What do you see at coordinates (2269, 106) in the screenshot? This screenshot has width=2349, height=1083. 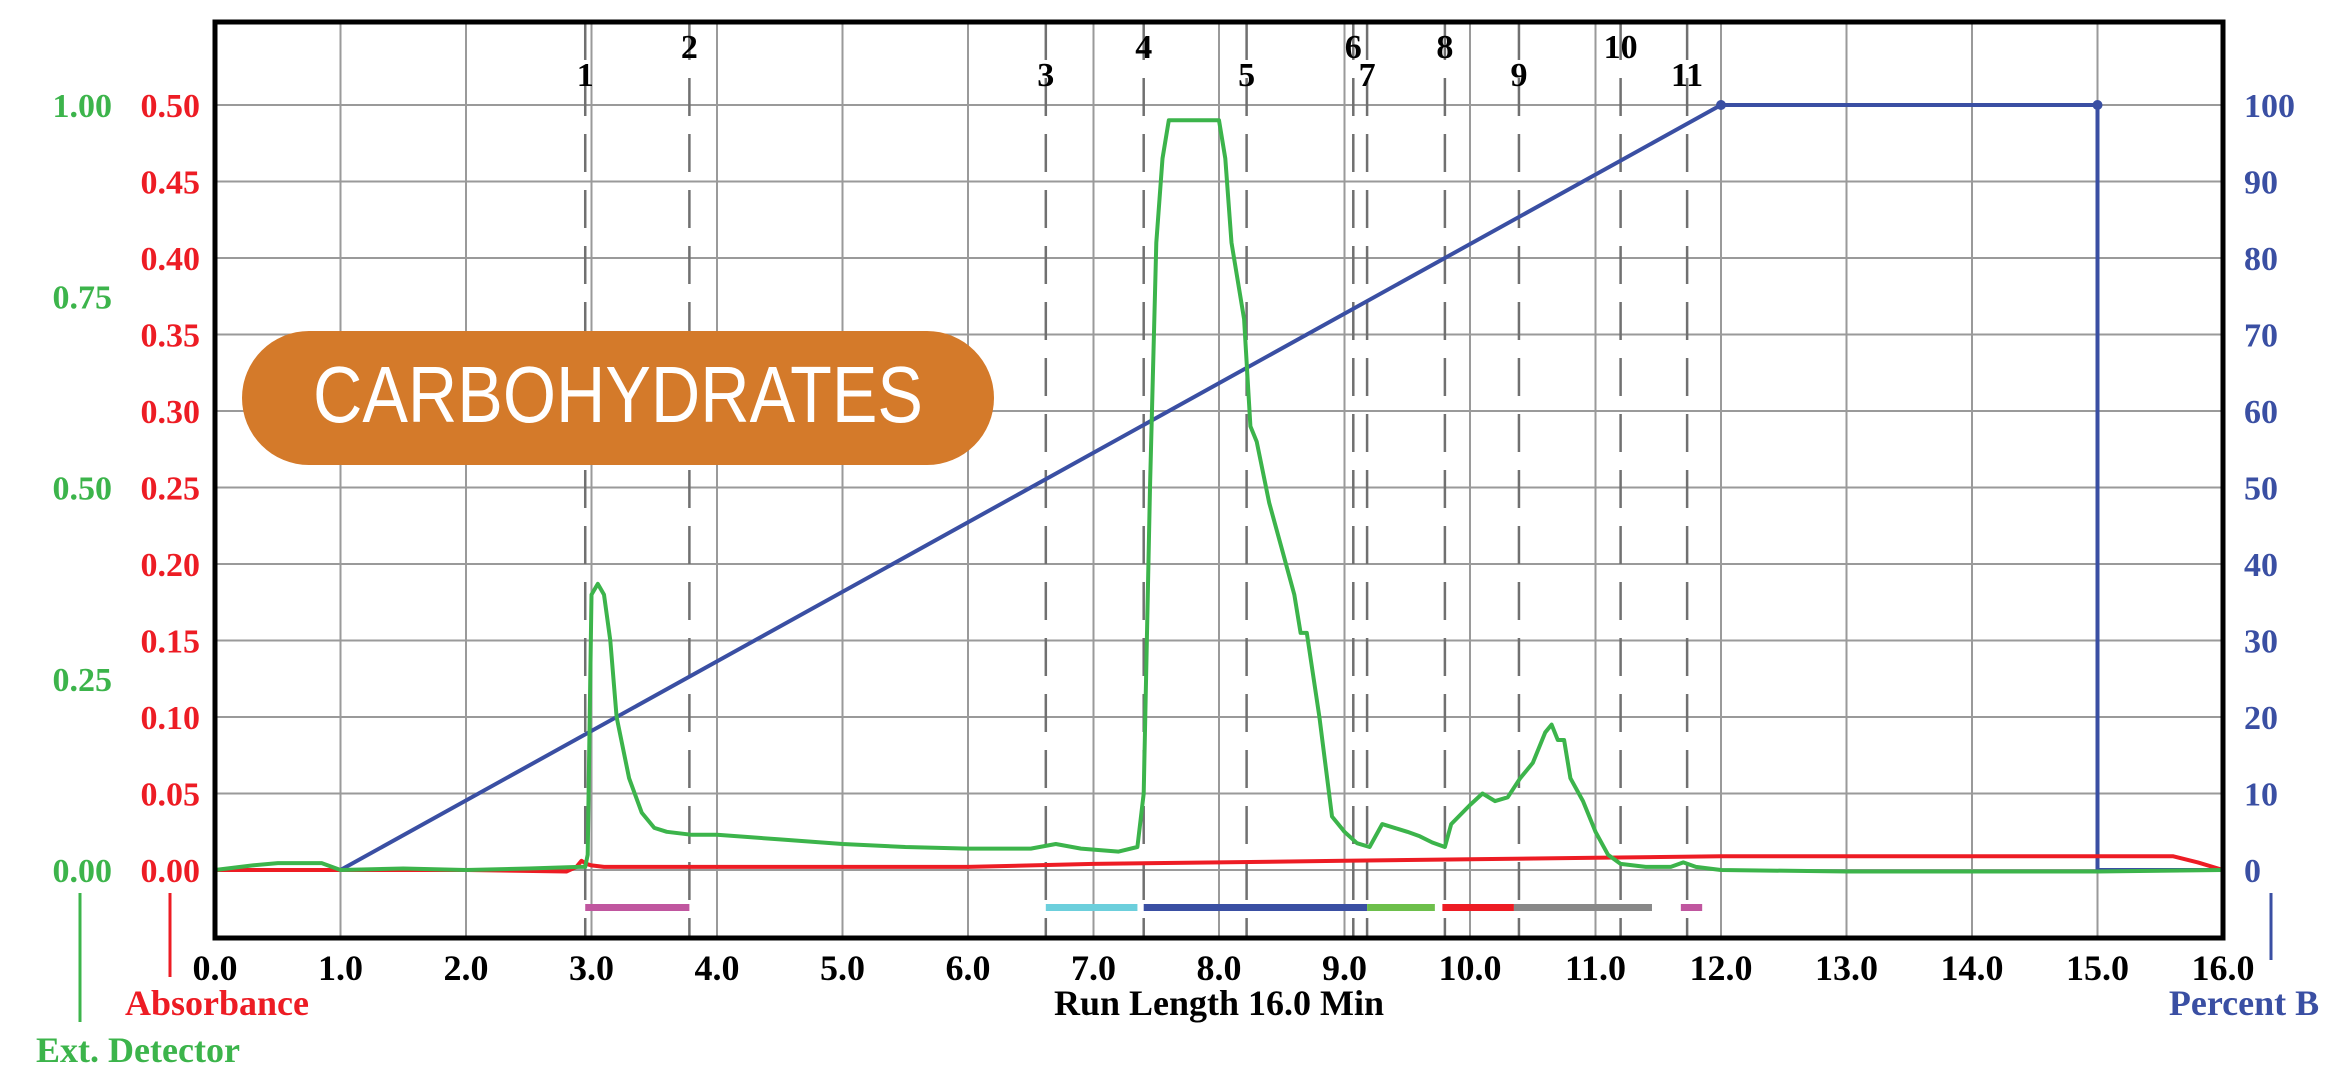 I see `percent-b-tick-label: 100` at bounding box center [2269, 106].